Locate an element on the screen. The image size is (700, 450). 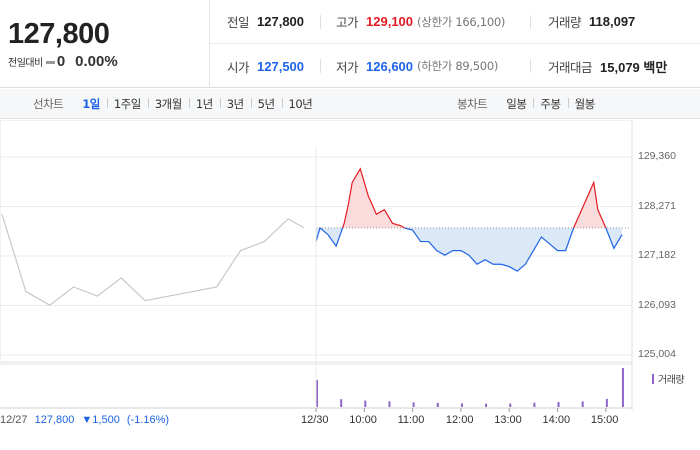
tab-1-year: 1년 is located at coordinates (204, 104).